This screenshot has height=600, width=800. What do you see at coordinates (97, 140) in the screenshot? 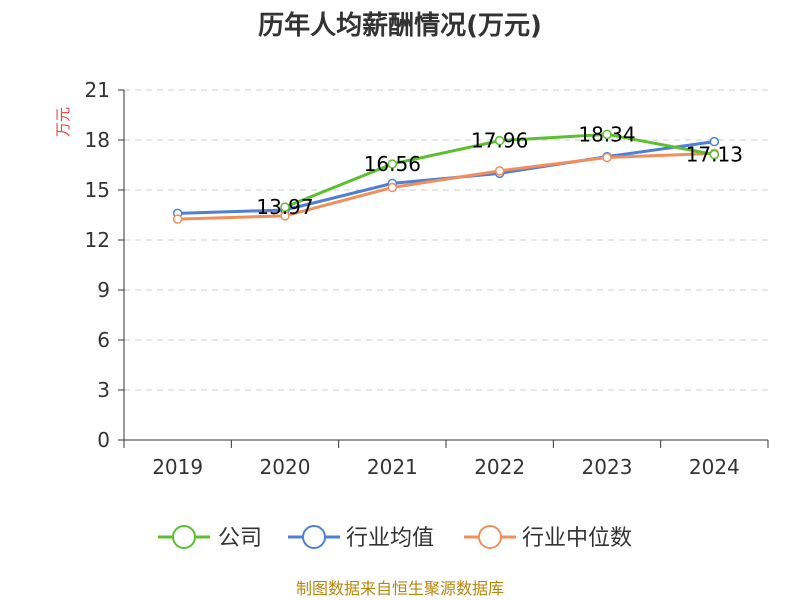
I see `y-tick-label-18: 18` at bounding box center [97, 140].